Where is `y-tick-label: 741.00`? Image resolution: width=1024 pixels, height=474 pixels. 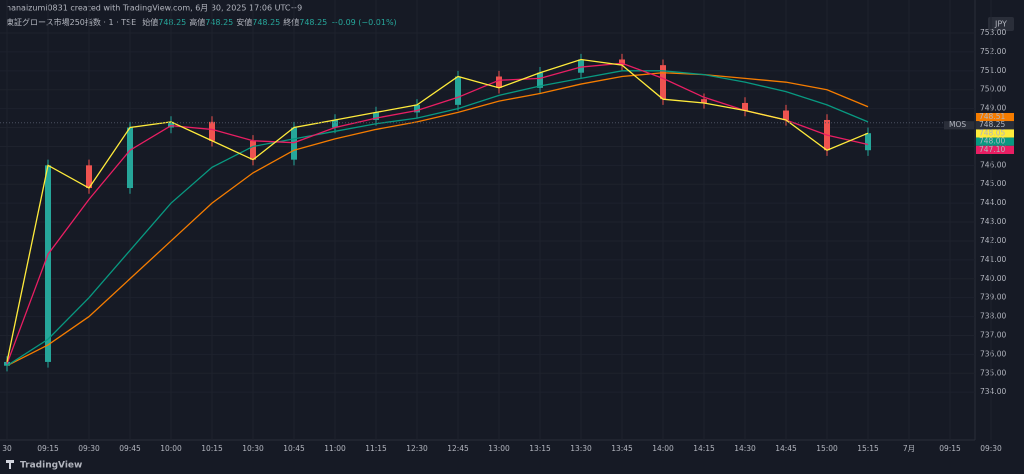
y-tick-label: 741.00 is located at coordinates (993, 259).